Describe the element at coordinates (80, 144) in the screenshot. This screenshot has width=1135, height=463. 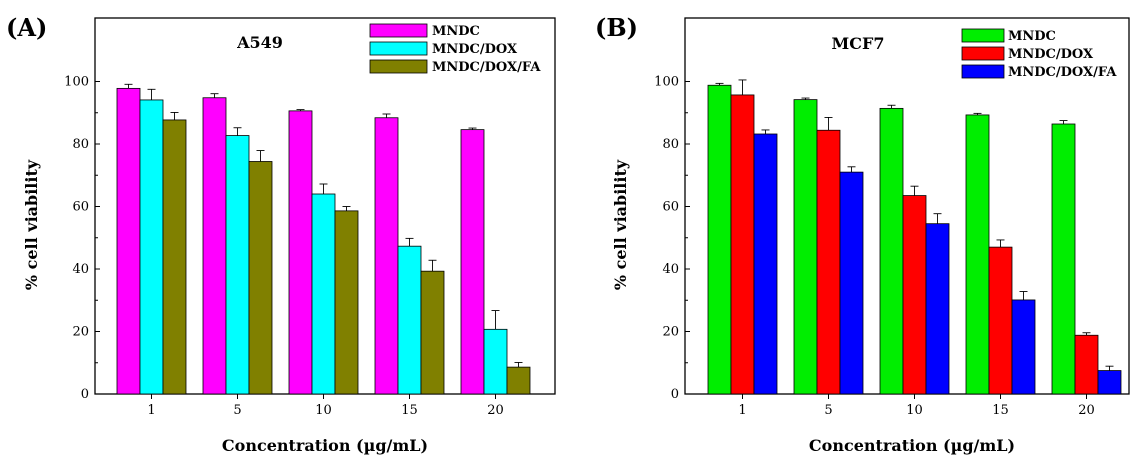
I see `y-tick-label: 80` at that location.